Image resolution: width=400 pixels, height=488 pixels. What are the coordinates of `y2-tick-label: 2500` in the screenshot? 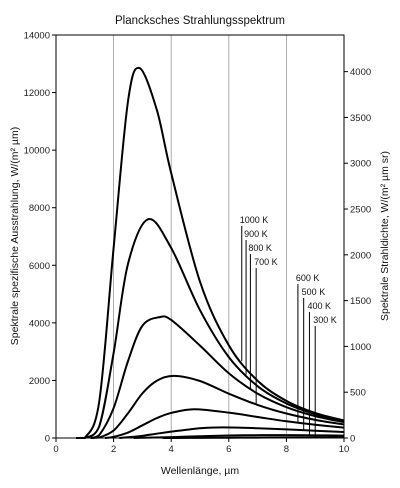 It's located at (360, 210).